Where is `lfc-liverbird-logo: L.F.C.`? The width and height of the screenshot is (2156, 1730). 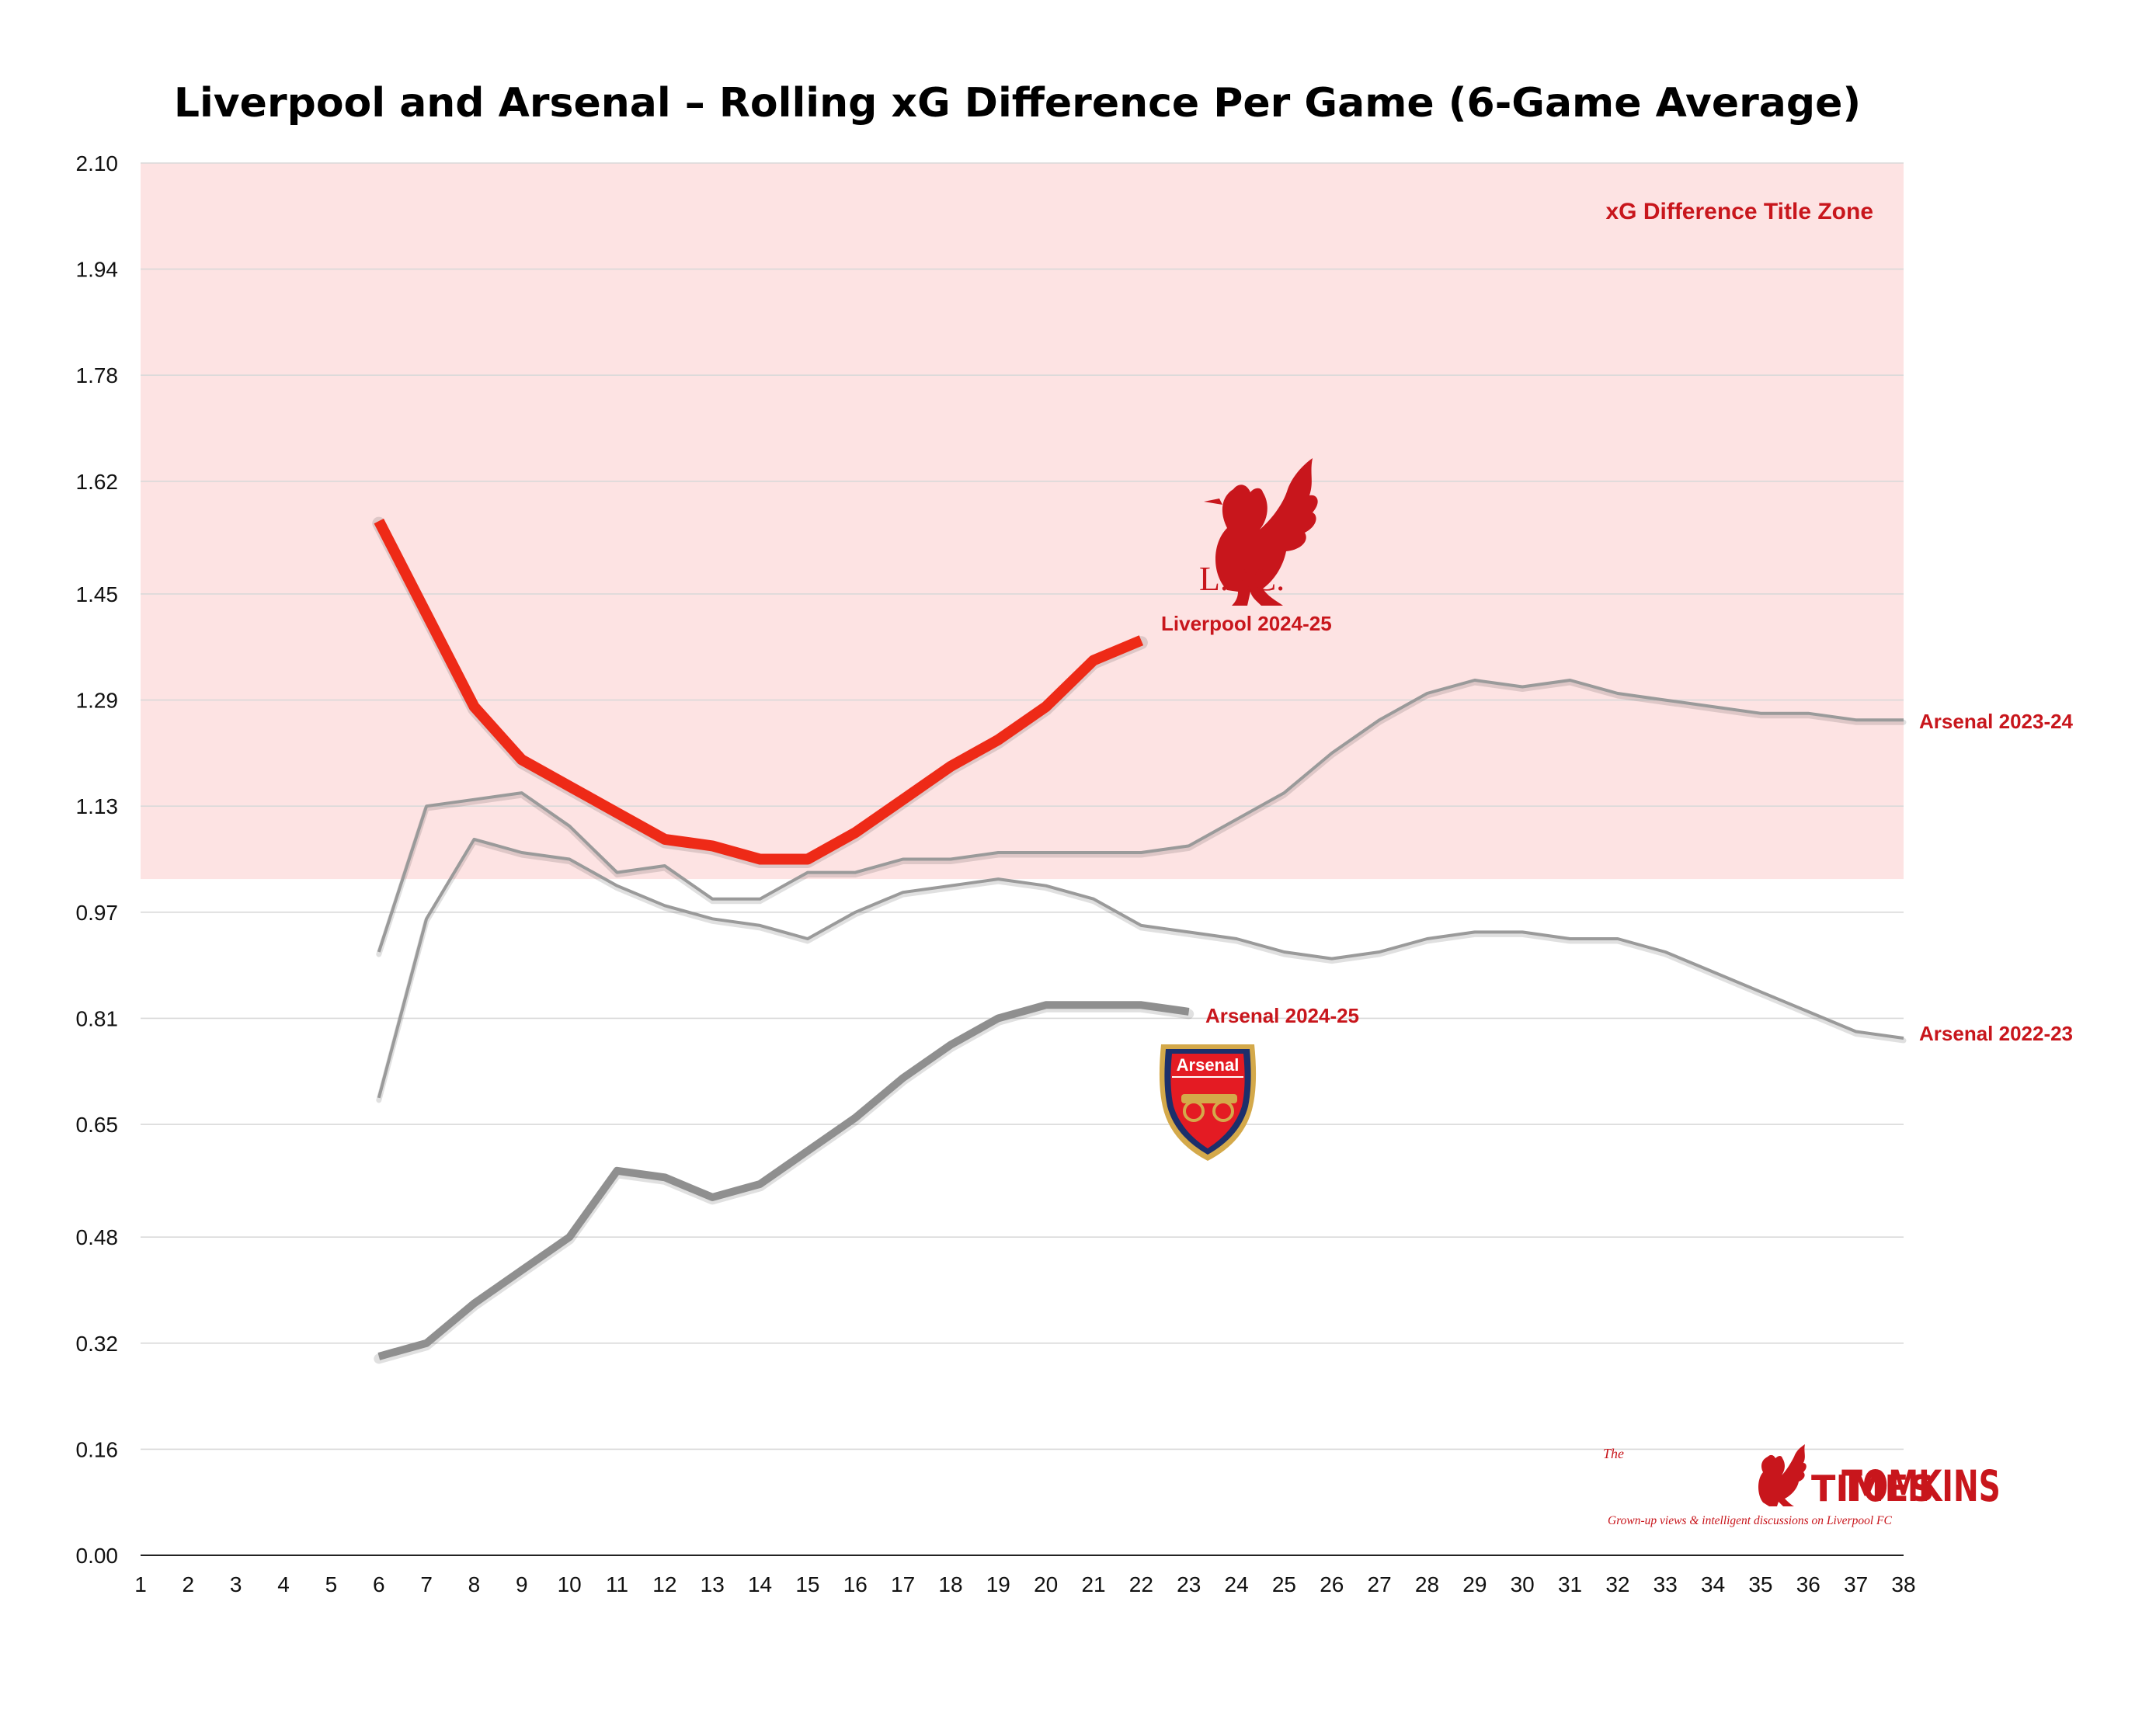
lfc-liverbird-logo: L.F.C. is located at coordinates (1258, 532).